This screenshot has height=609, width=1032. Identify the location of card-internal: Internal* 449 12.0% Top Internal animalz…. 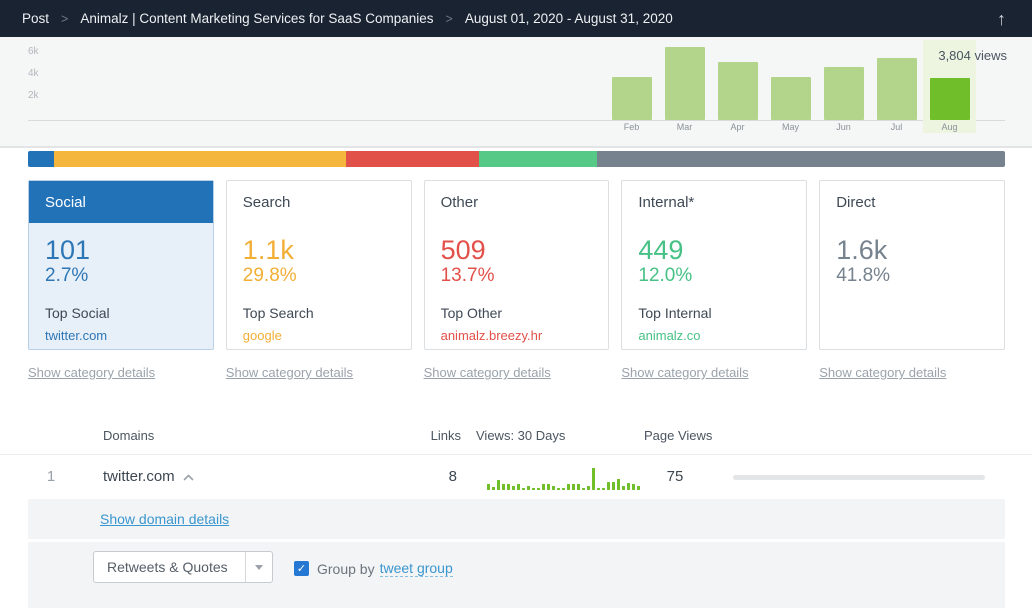
(714, 265).